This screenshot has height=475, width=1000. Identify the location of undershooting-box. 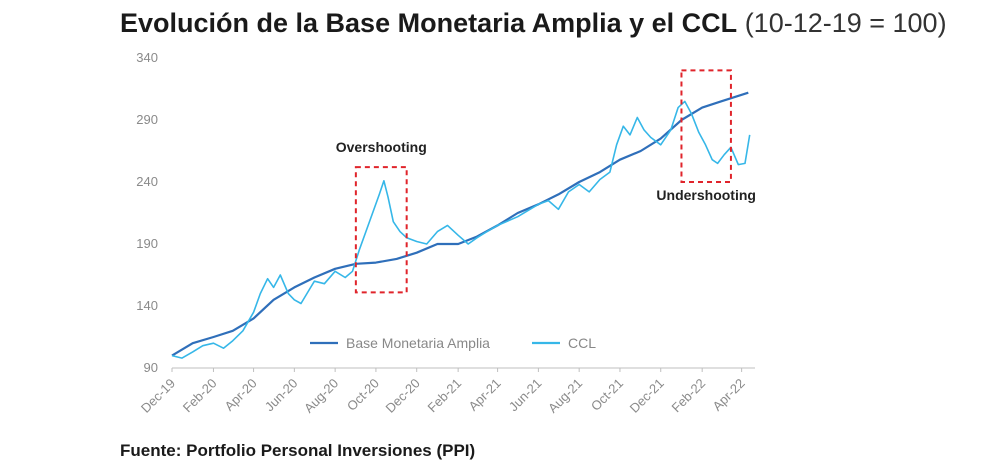
(706, 126).